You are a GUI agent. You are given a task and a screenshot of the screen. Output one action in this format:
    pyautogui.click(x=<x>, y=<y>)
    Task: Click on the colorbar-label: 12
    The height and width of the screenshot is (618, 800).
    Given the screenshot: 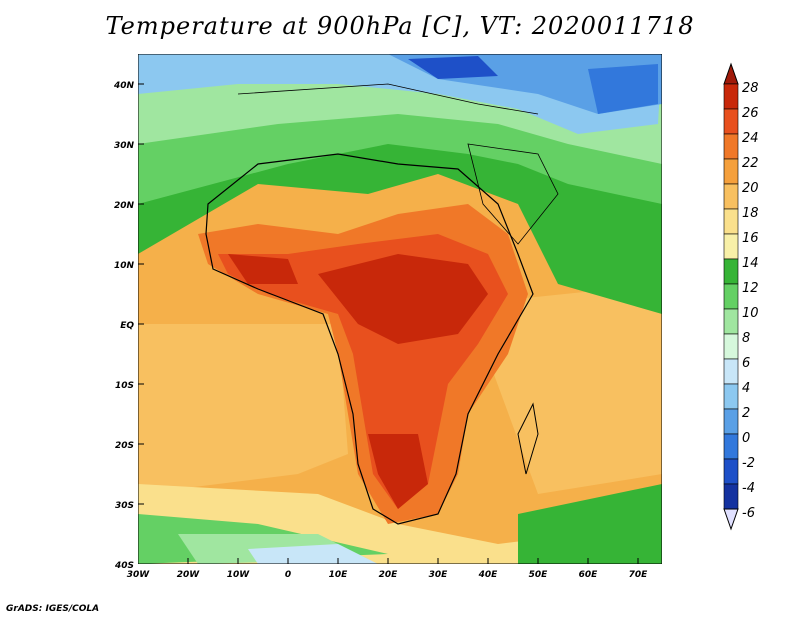 What is the action you would take?
    pyautogui.click(x=750, y=288)
    